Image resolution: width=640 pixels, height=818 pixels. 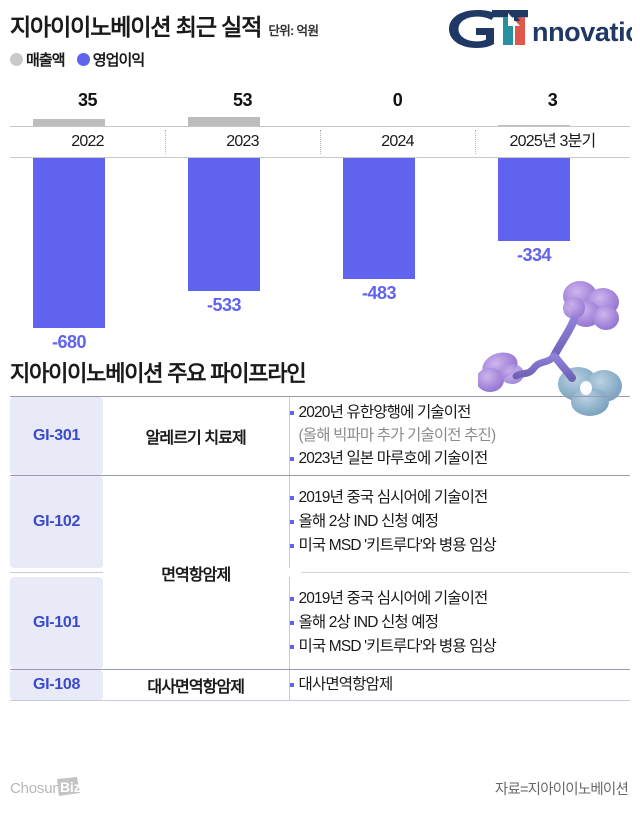 I want to click on svg-text: Biz, so click(x=70, y=787).